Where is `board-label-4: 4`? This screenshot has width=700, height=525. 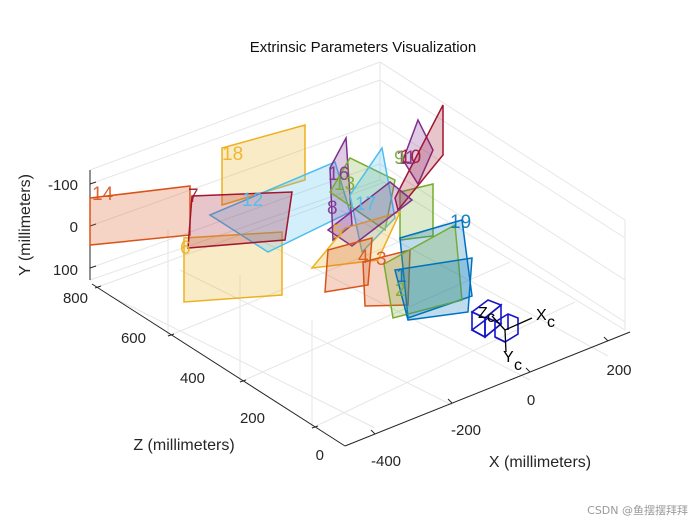
board-label-4: 4 is located at coordinates (363, 257).